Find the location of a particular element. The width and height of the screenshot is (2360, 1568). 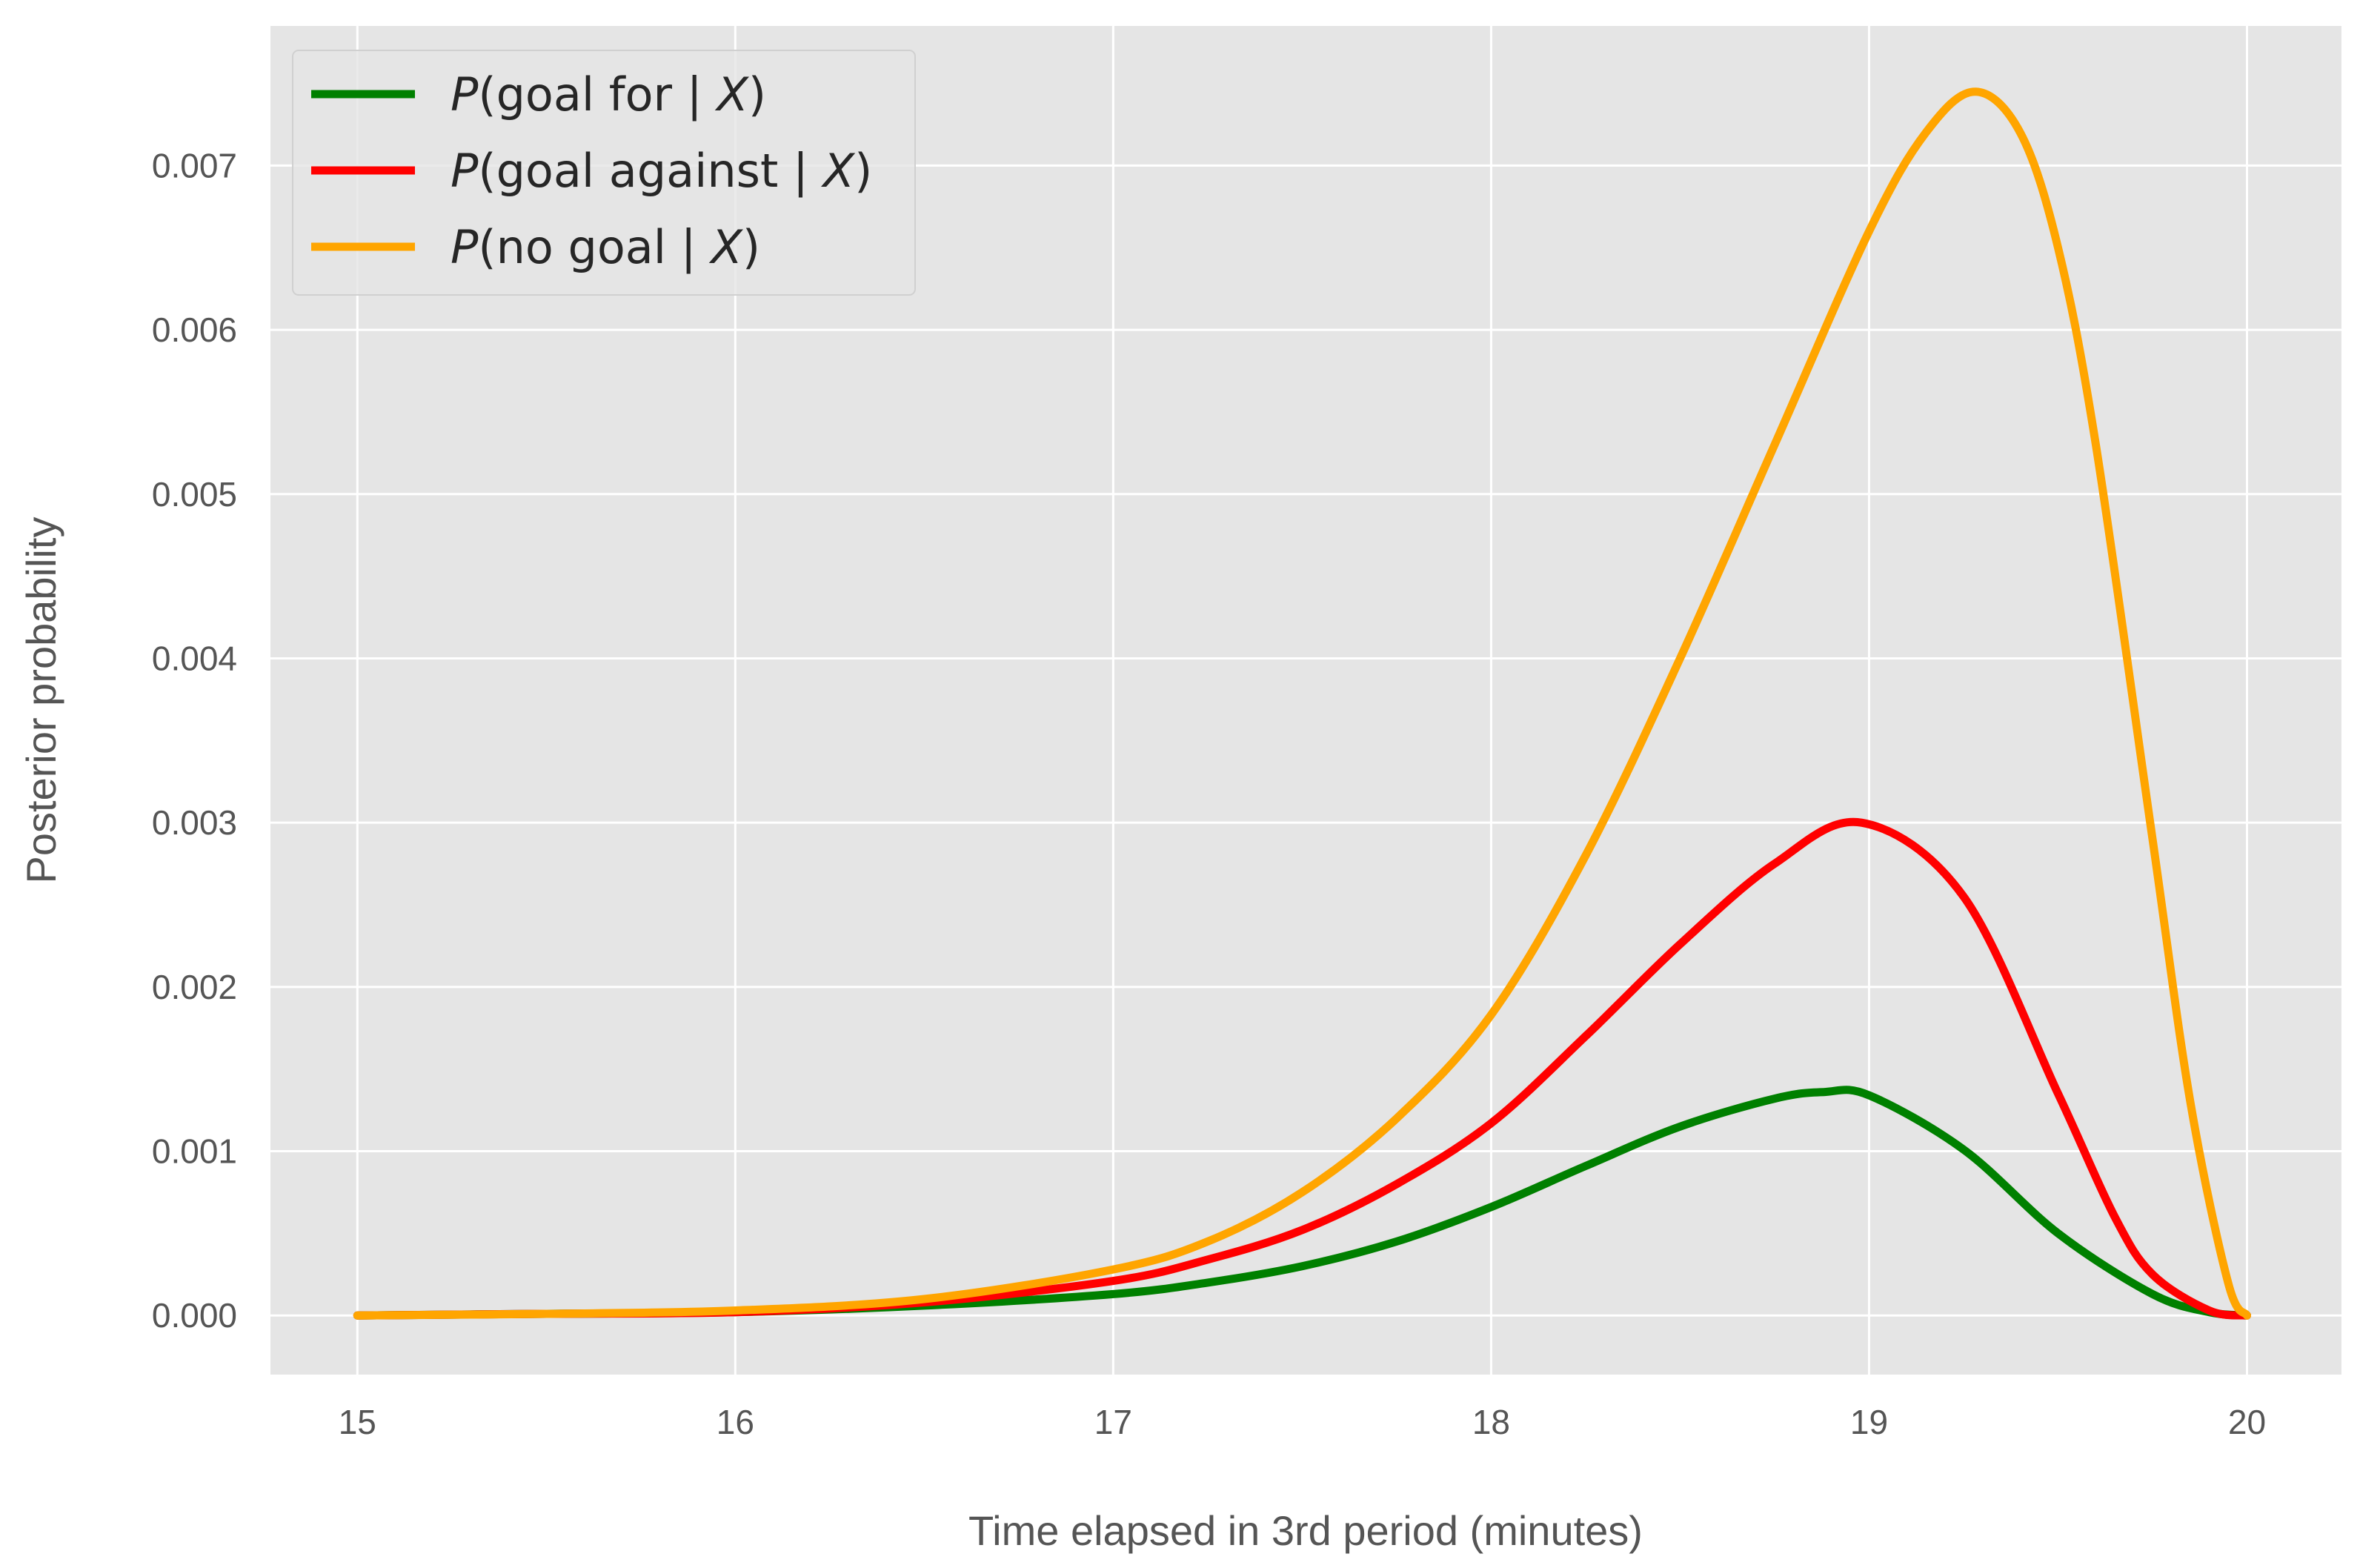

y-tick-label: 0.003 is located at coordinates (194, 822).